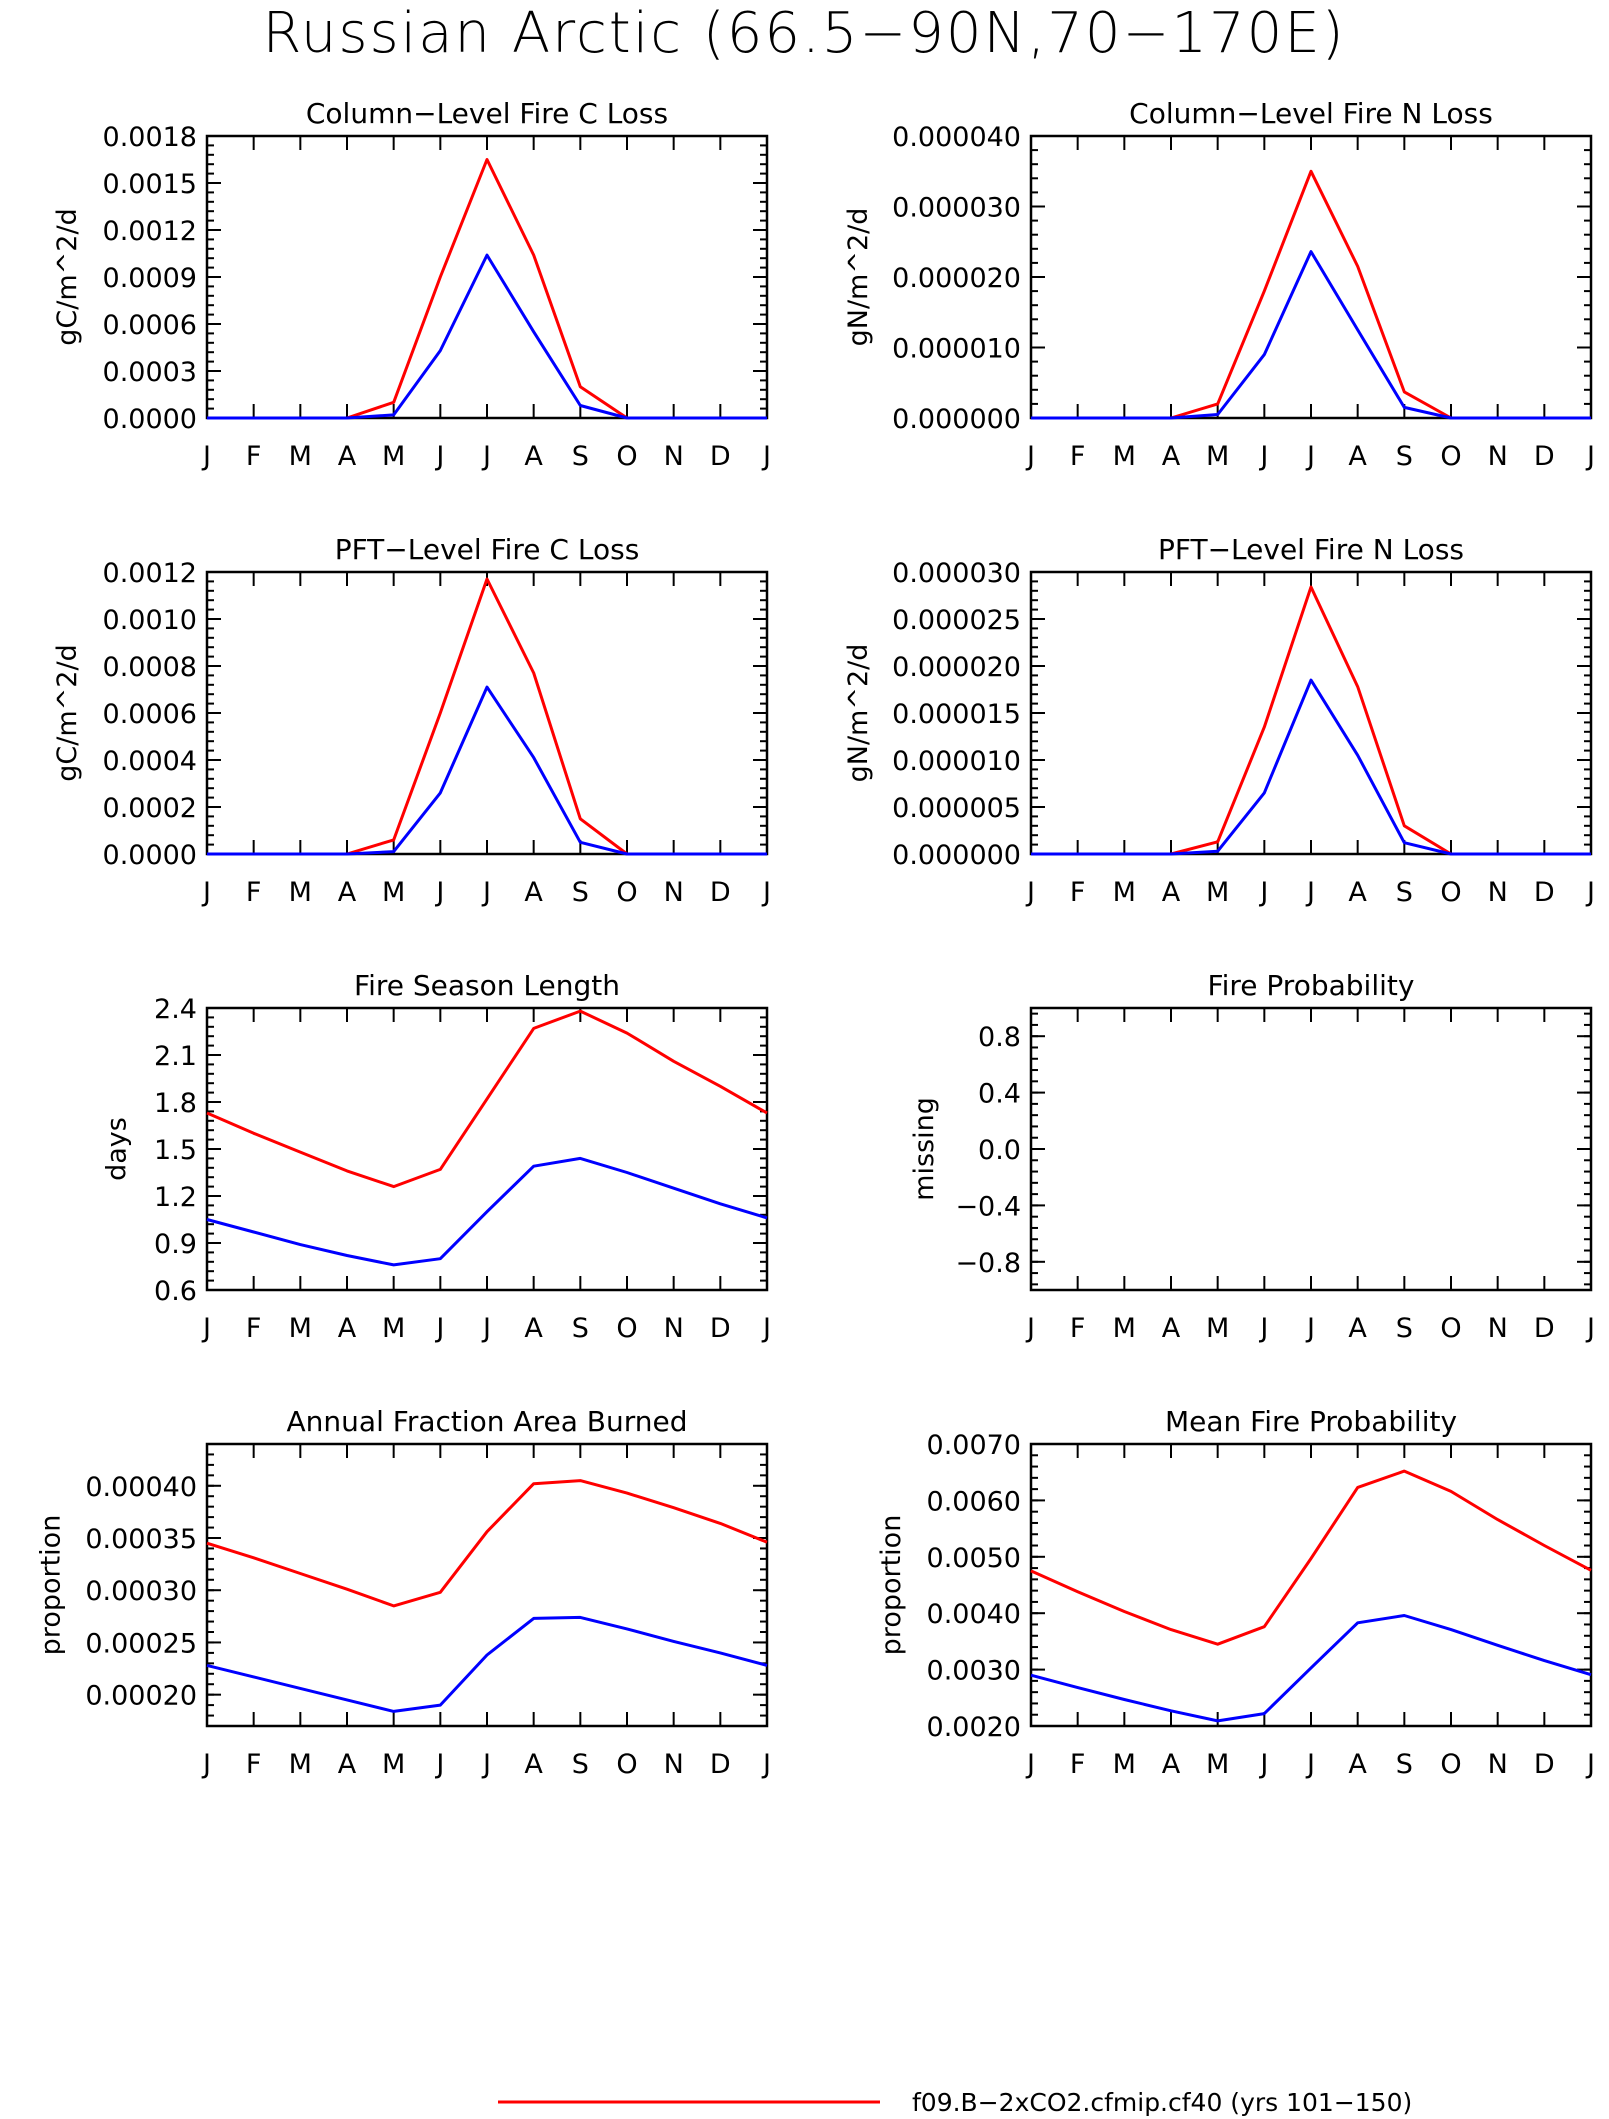 This screenshot has height=2119, width=1609. What do you see at coordinates (150, 808) in the screenshot?
I see `y-tick-label: 0.0002` at bounding box center [150, 808].